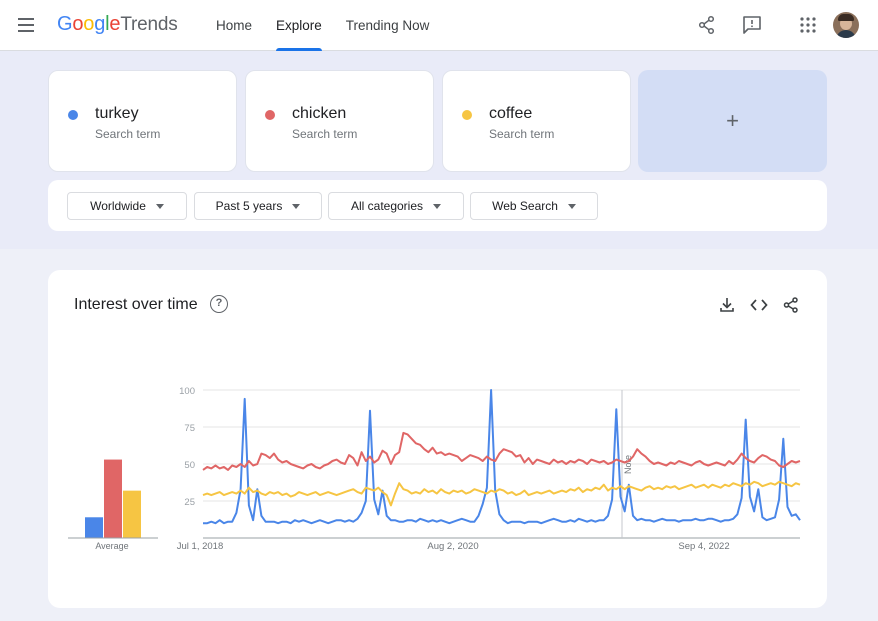 Image resolution: width=878 pixels, height=621 pixels. What do you see at coordinates (189, 502) in the screenshot?
I see `y-tick-label: 25` at bounding box center [189, 502].